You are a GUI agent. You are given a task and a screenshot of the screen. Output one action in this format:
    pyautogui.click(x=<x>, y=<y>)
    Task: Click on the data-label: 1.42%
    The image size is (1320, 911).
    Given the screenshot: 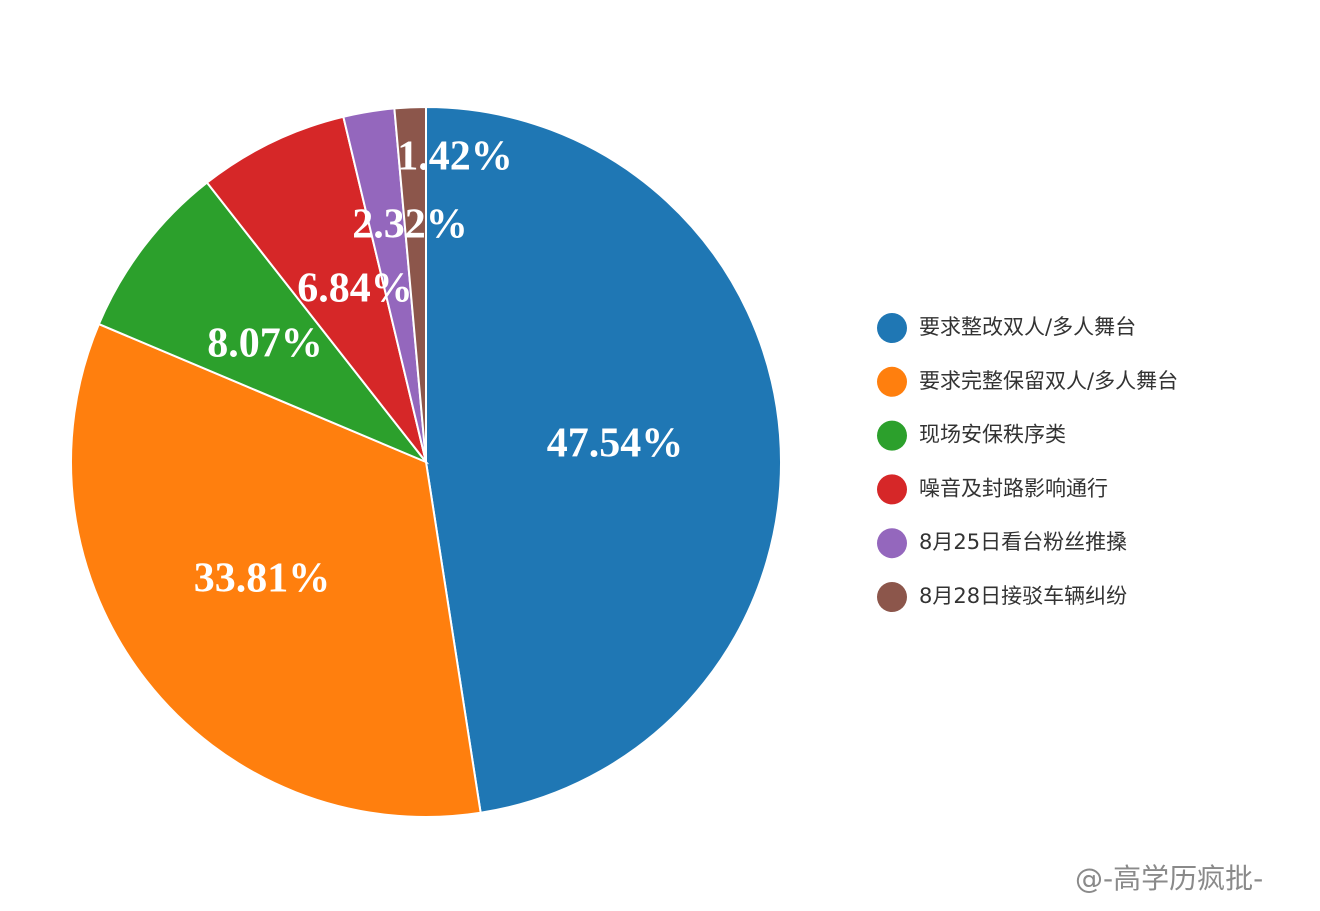 What is the action you would take?
    pyautogui.click(x=455, y=157)
    